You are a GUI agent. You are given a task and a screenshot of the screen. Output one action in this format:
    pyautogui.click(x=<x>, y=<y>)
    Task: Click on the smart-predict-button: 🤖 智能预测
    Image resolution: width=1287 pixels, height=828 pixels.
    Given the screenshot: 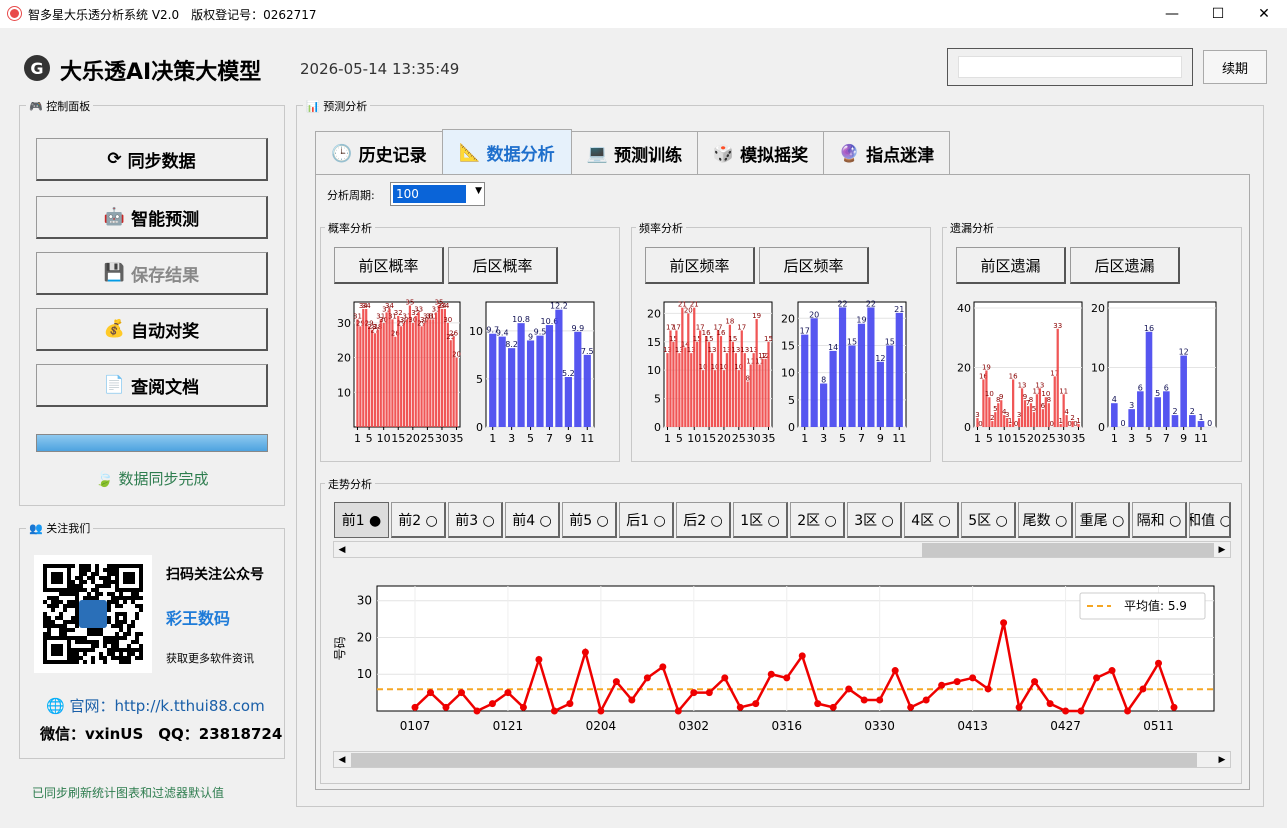 What is the action you would take?
    pyautogui.click(x=152, y=217)
    